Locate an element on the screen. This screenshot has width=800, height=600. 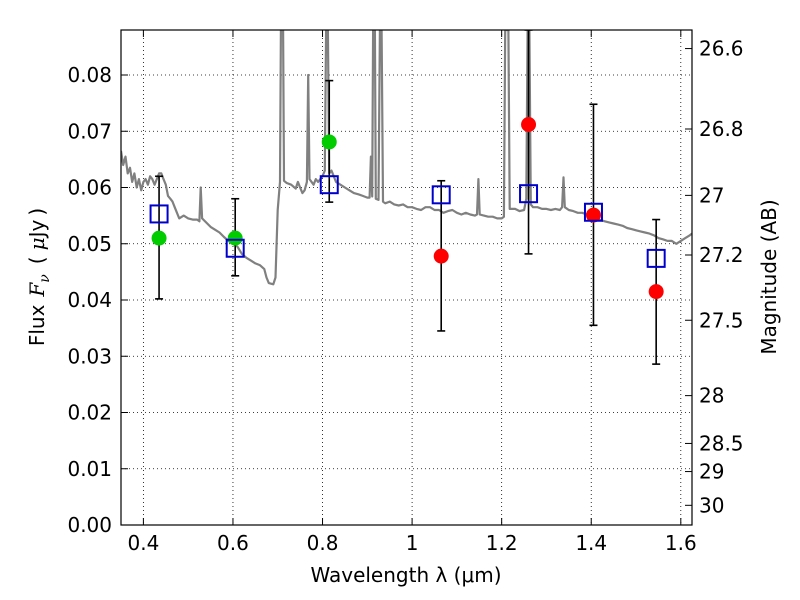
y-tick-label-6: 0.06 is located at coordinates (89, 188).